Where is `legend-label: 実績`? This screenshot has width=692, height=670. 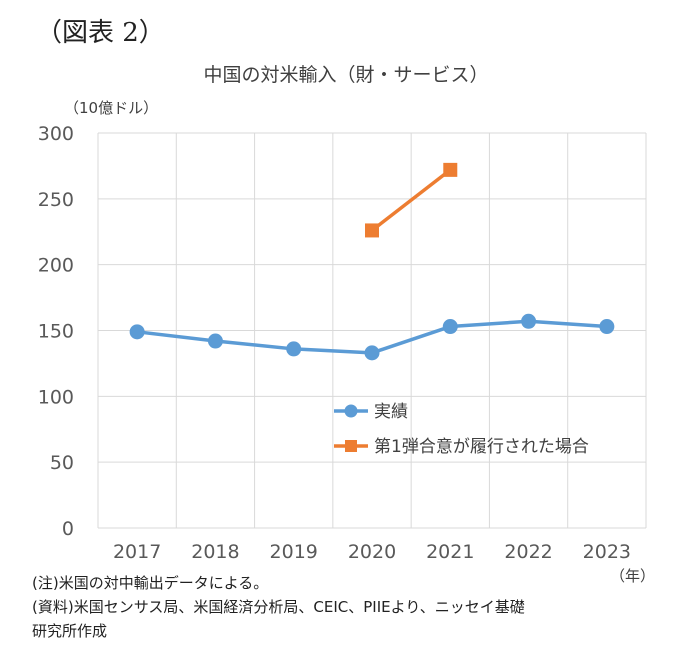
legend-label: 実績 is located at coordinates (391, 412).